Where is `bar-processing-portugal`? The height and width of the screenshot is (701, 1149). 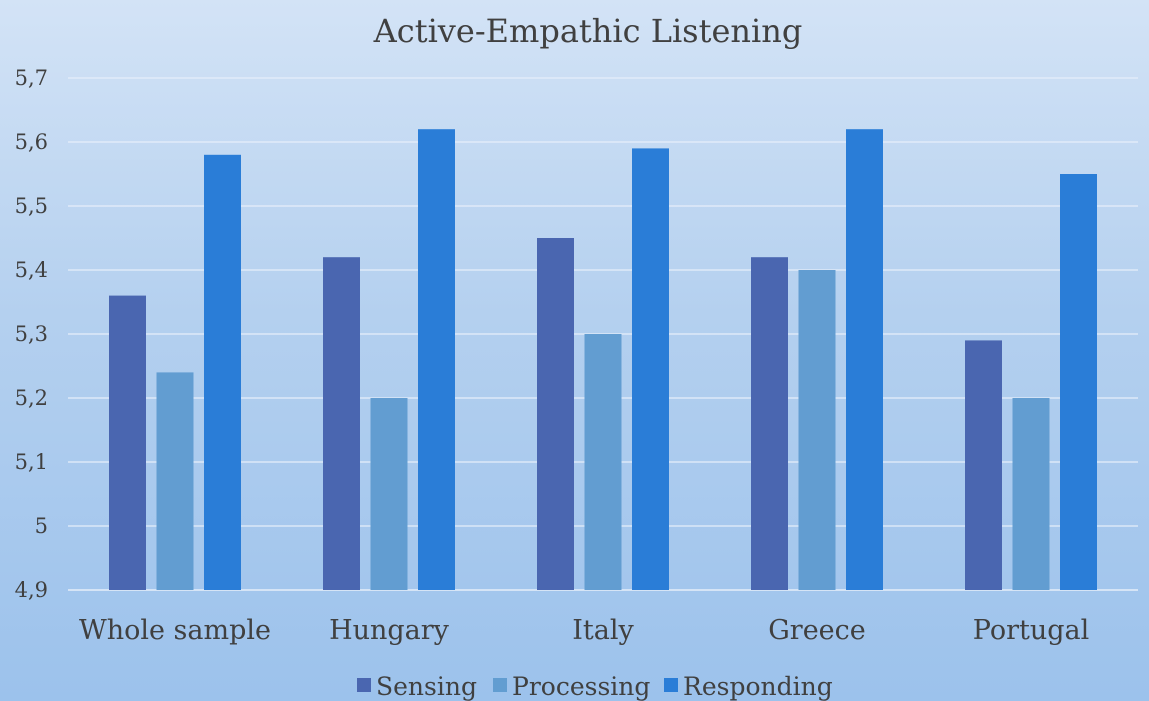
bar-processing-portugal is located at coordinates (1031, 494).